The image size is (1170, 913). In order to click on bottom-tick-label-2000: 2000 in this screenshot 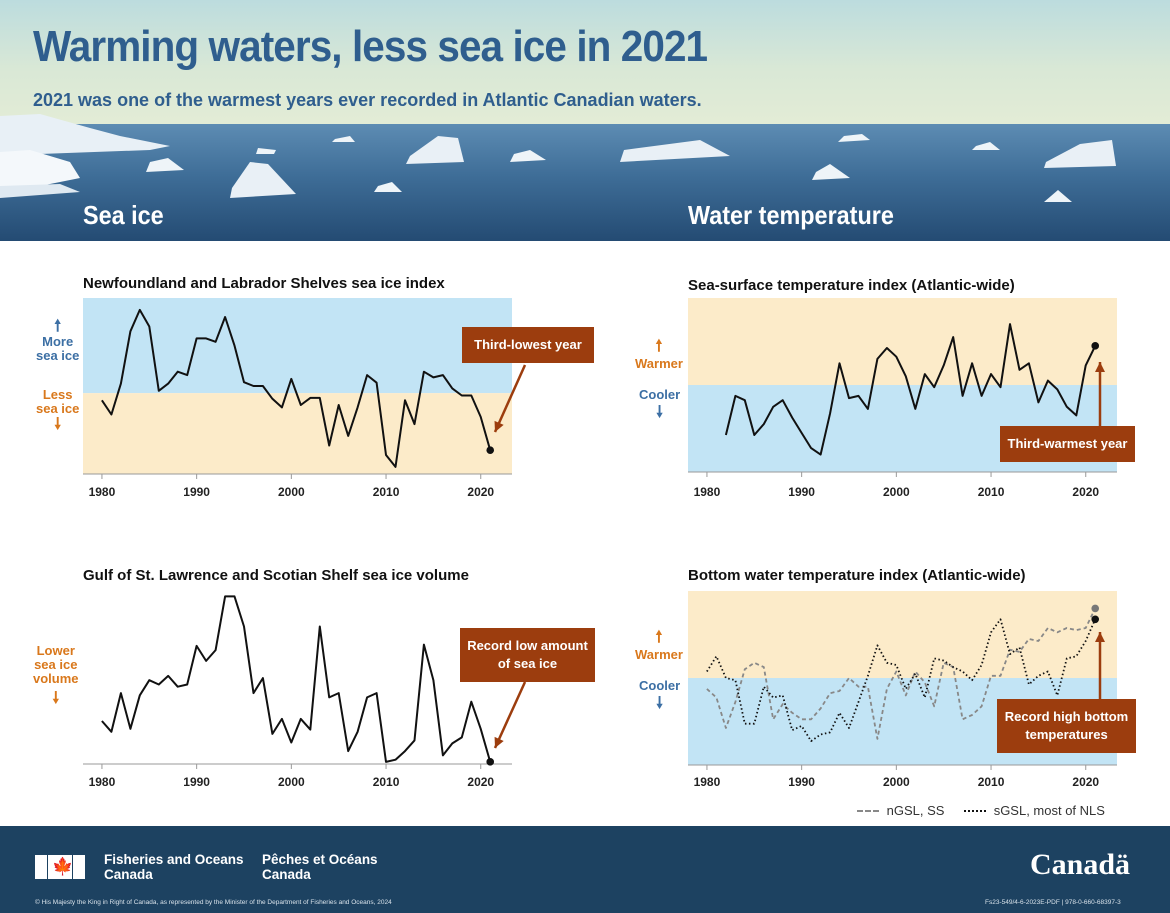, I will do `click(896, 782)`.